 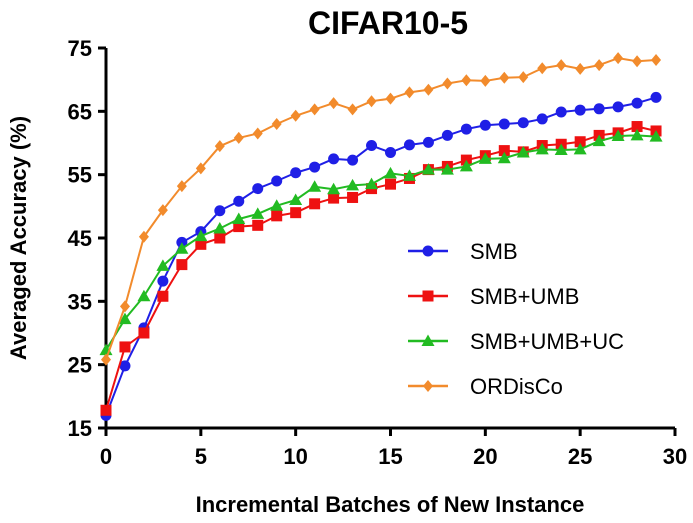 What do you see at coordinates (485, 456) in the screenshot?
I see `x-tick-label: 20` at bounding box center [485, 456].